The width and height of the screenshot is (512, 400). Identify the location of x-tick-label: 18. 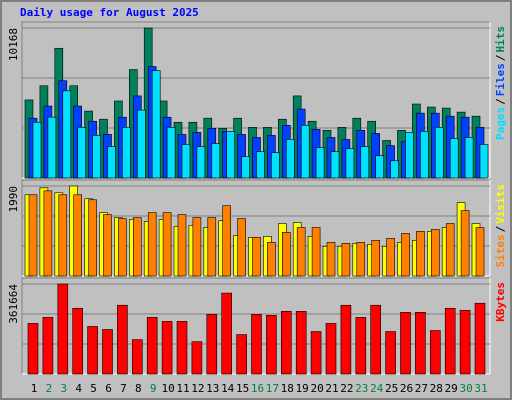
(287, 388).